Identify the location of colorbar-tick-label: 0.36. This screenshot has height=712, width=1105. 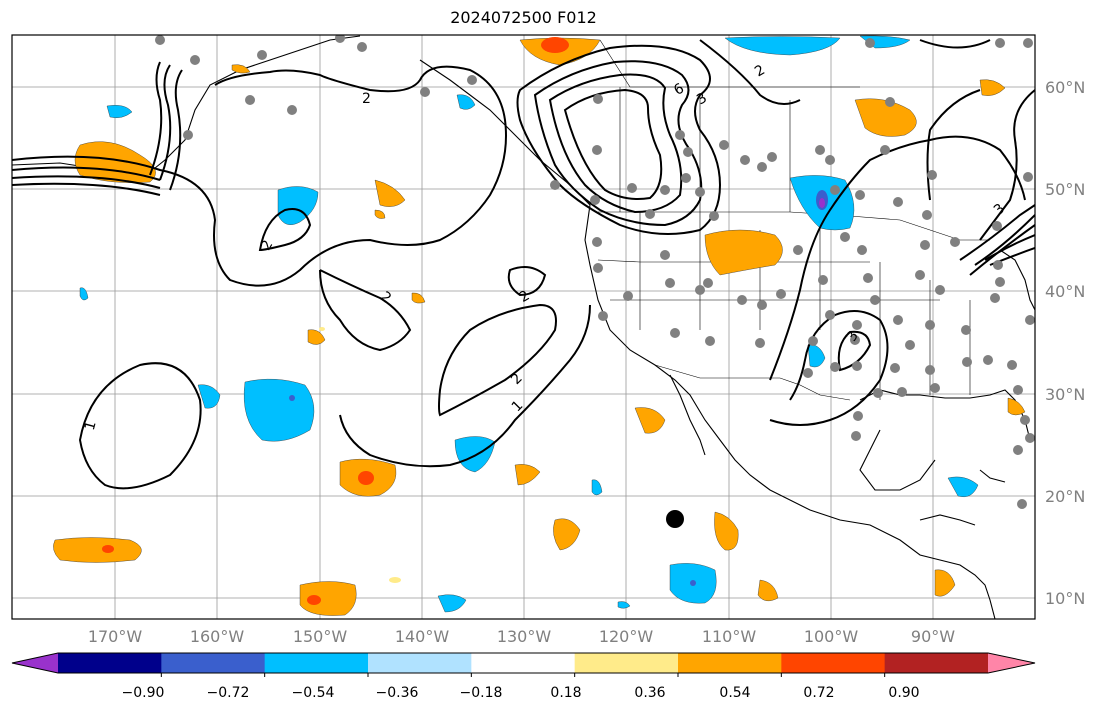
(649, 693).